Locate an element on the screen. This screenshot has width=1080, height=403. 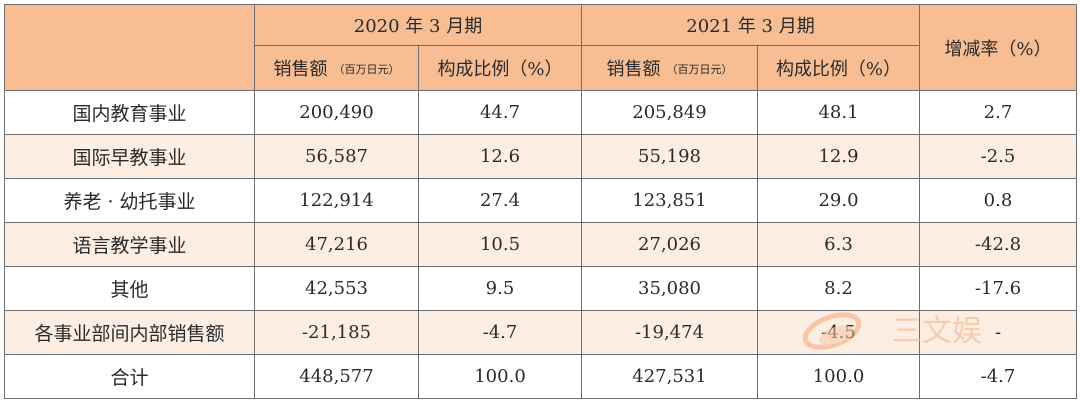
ratio-2020-cell: 12.6 is located at coordinates (500, 156).